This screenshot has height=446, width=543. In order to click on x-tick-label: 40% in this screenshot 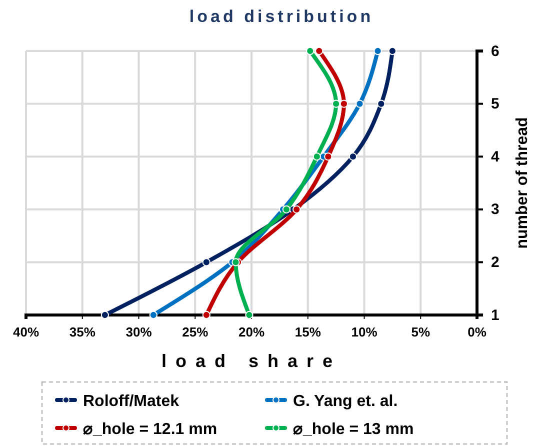, I will do `click(26, 332)`.